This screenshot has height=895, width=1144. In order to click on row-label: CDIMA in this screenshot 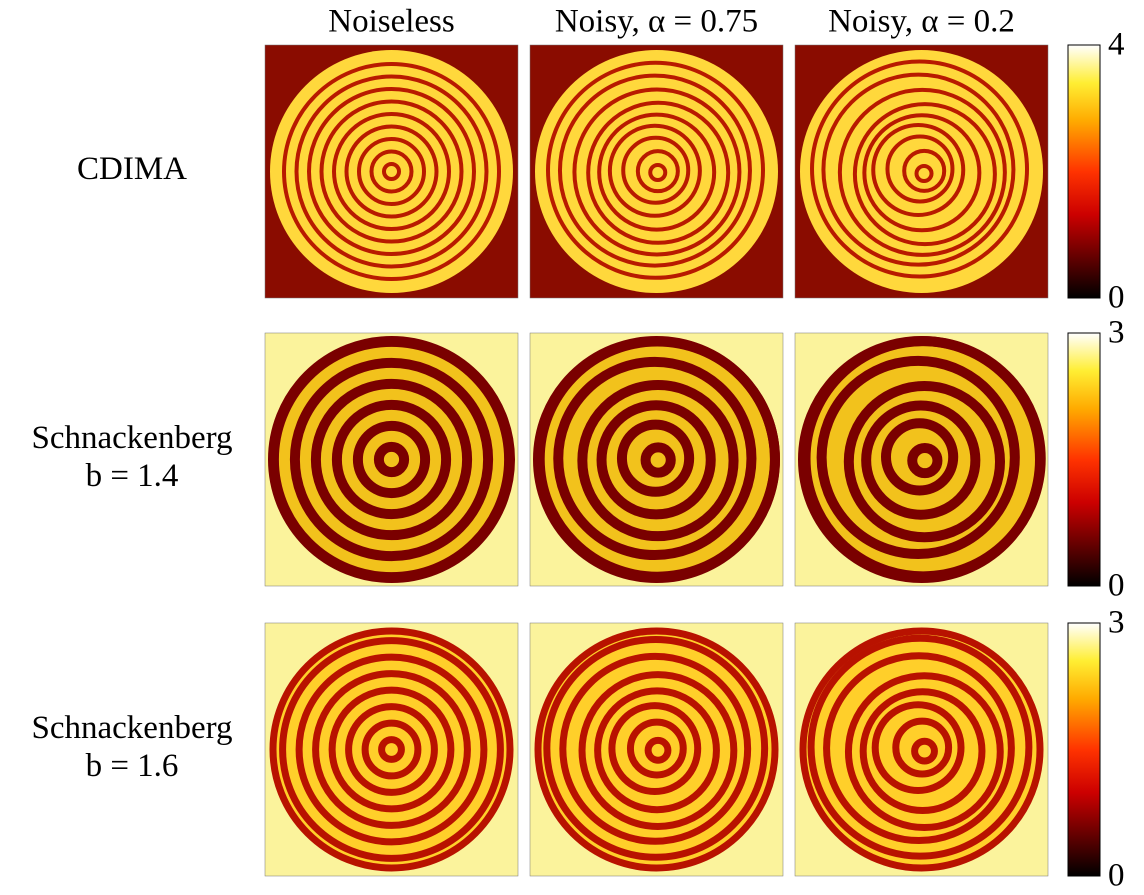, I will do `click(132, 169)`.